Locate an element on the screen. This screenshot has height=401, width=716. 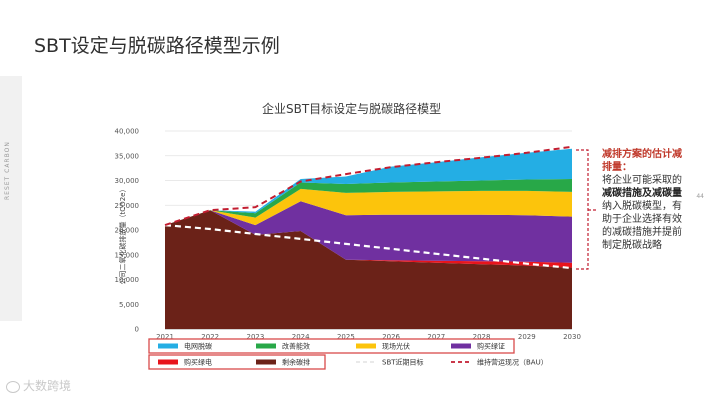
legend-label-sbt: SBT近期目标 is located at coordinates (403, 362).